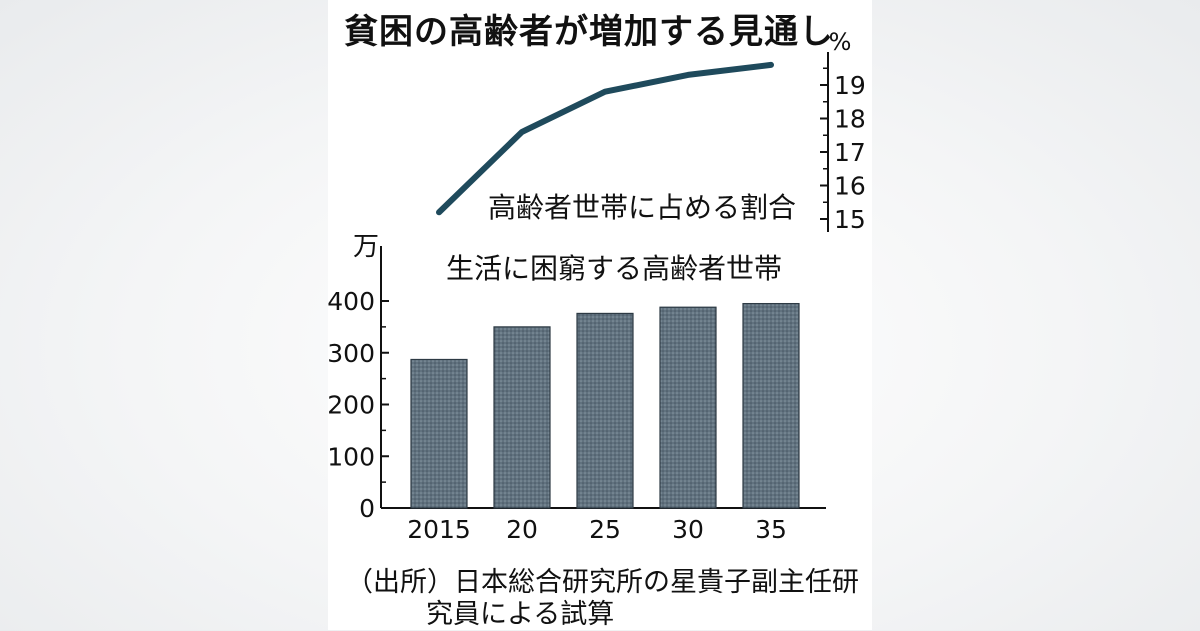 The height and width of the screenshot is (631, 1200). I want to click on bar-y-tick-label: 100, so click(351, 456).